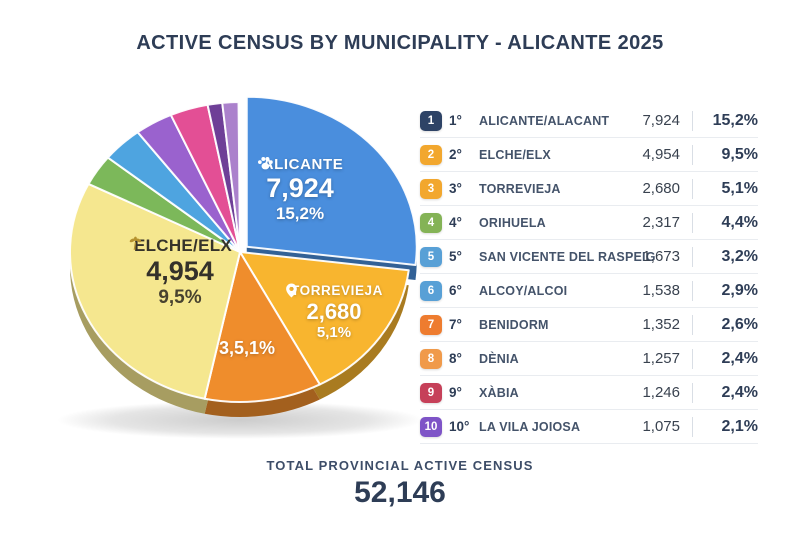 Image resolution: width=800 pixels, height=533 pixels. I want to click on rank-ordinal: 2°, so click(455, 154).